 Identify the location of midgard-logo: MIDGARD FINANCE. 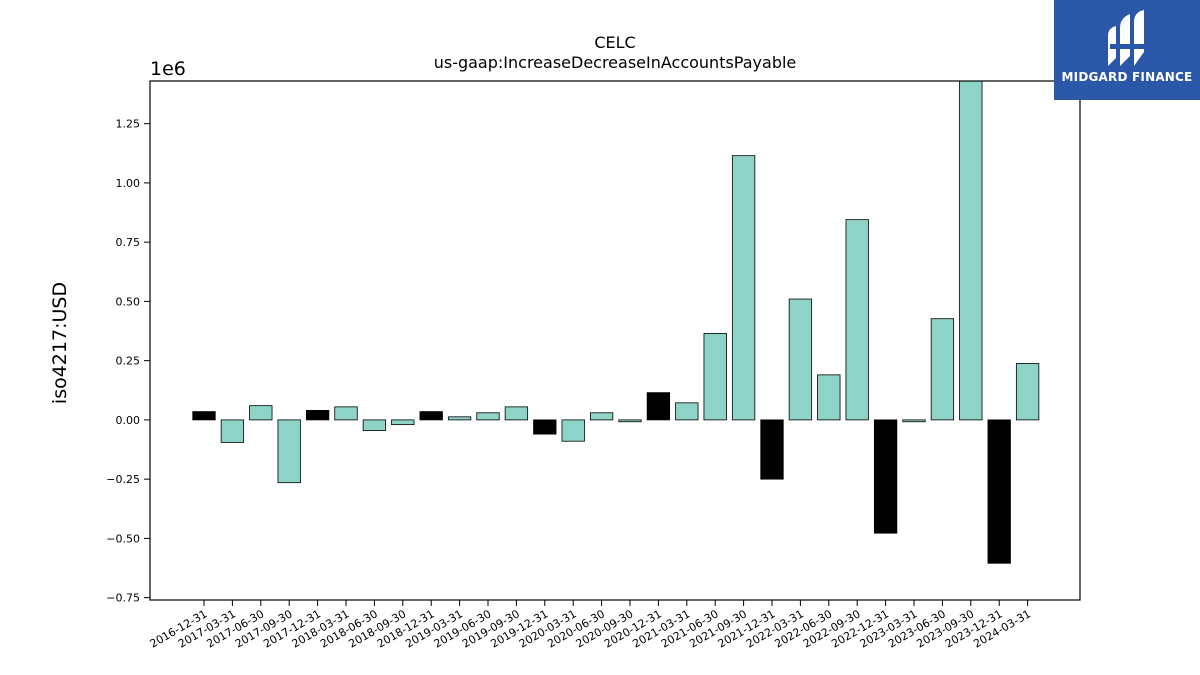
(1127, 50).